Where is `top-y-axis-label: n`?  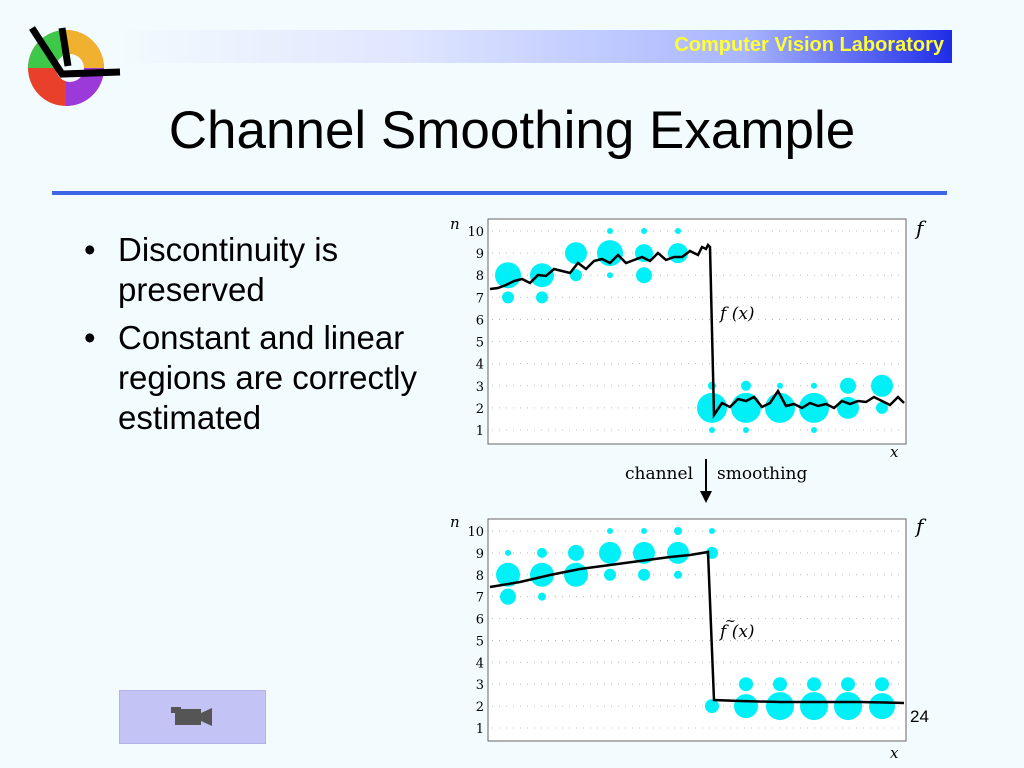
top-y-axis-label: n is located at coordinates (455, 224).